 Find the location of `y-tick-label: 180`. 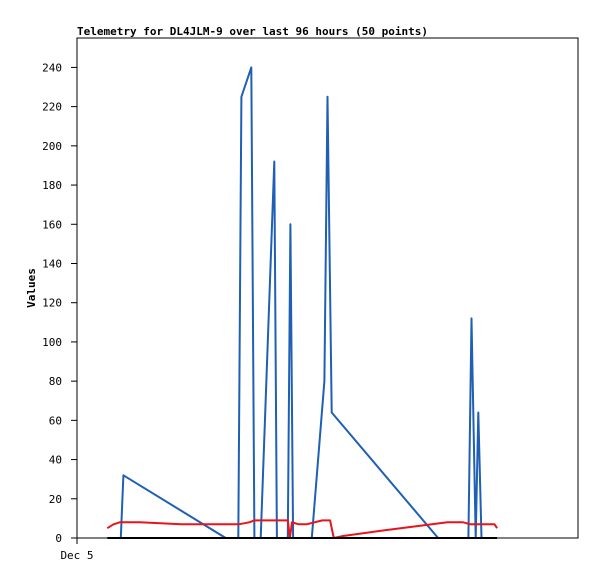

y-tick-label: 180 is located at coordinates (52, 185).